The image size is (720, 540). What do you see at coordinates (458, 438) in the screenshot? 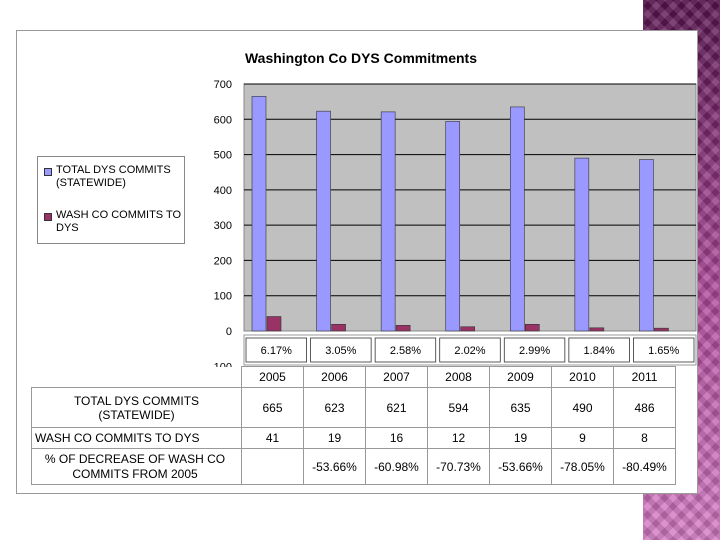
I see `table-cell: 12` at bounding box center [458, 438].